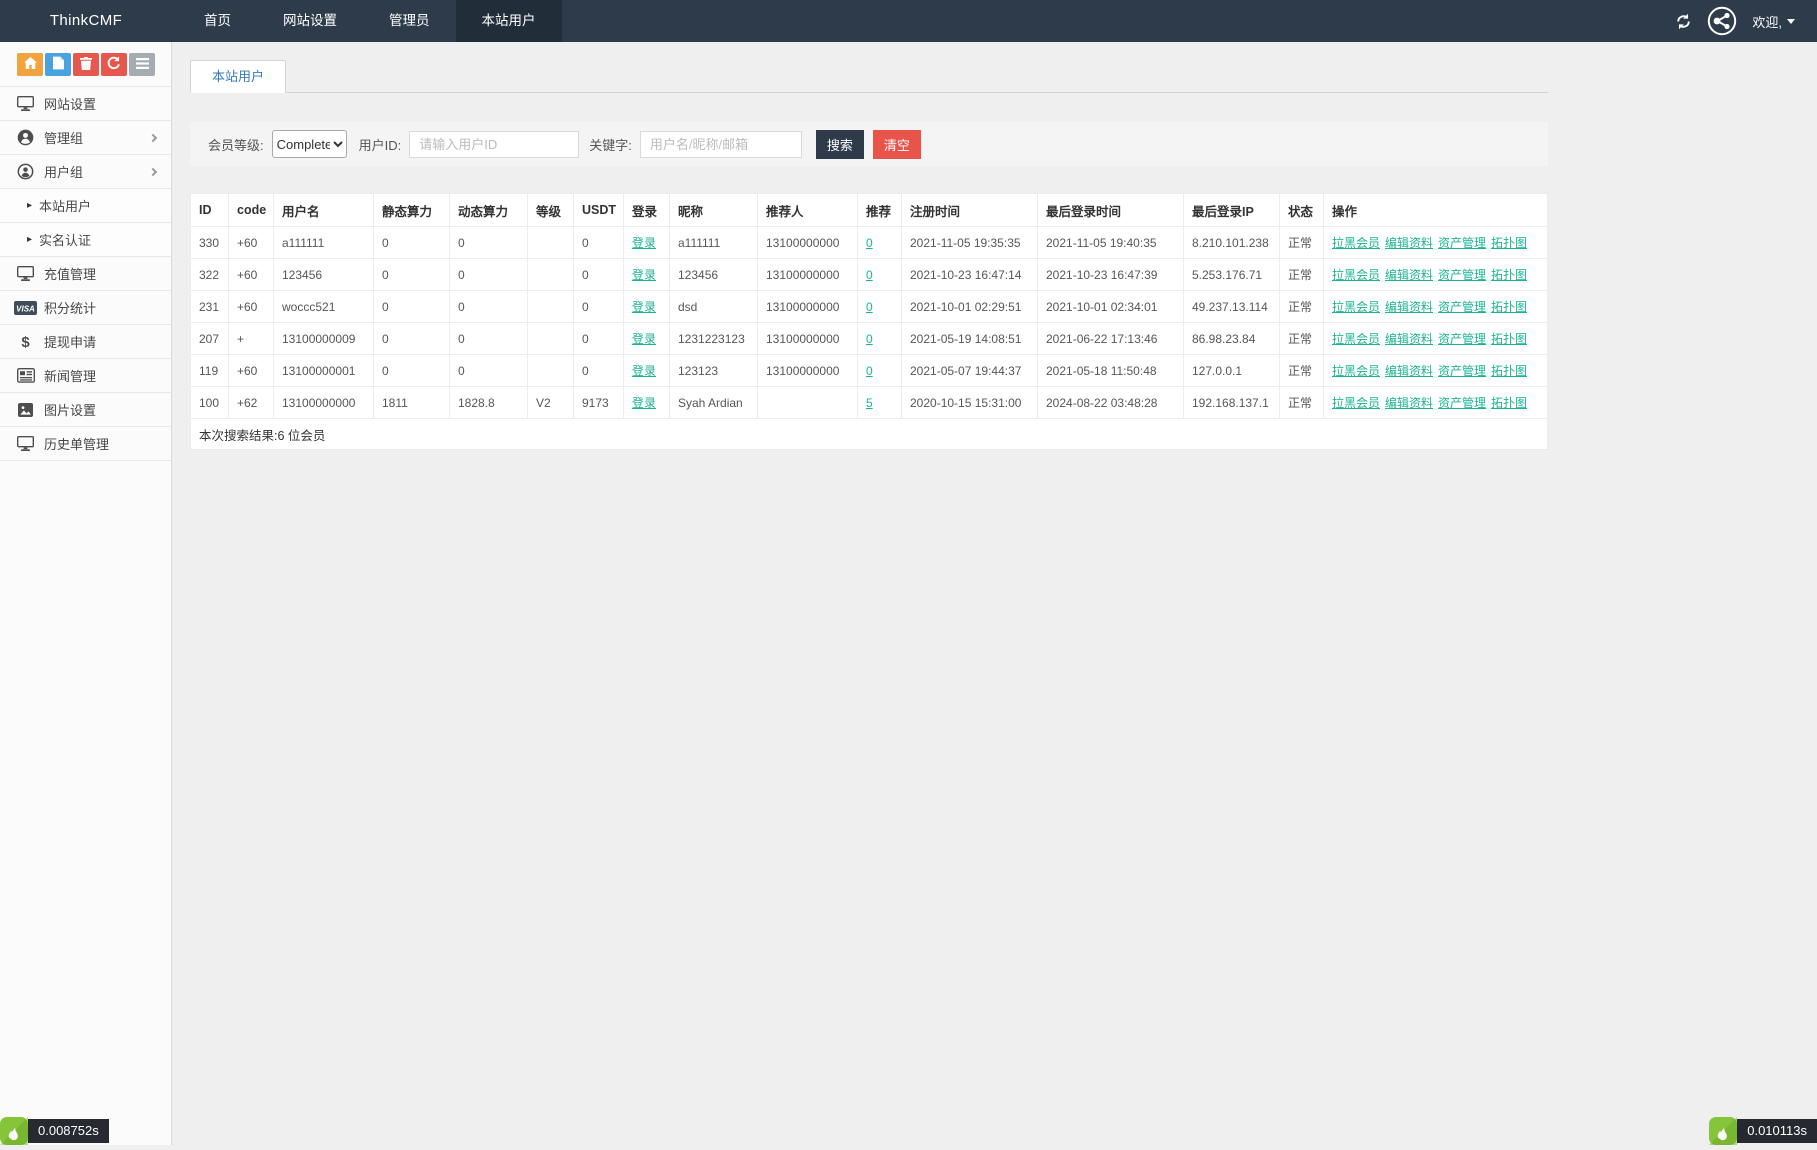  Describe the element at coordinates (85, 444) in the screenshot. I see `sidebar-item-history-orders: 历史单管理` at that location.